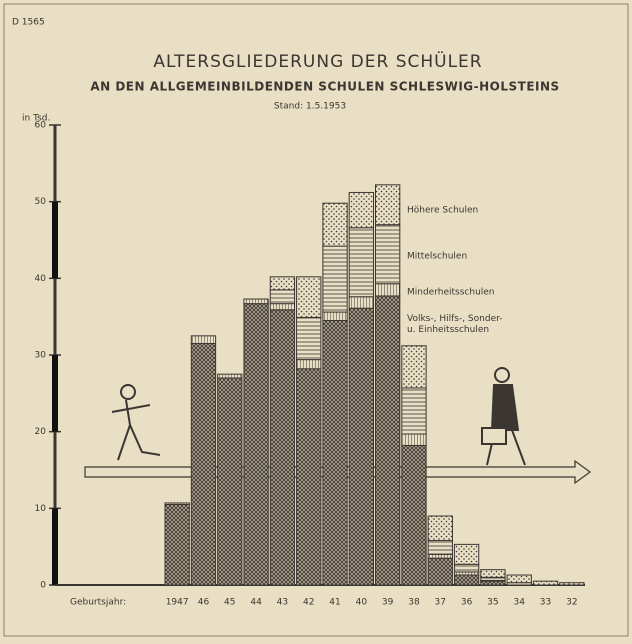 The image size is (632, 644). I want to click on x-tick-label: 43, so click(282, 603).